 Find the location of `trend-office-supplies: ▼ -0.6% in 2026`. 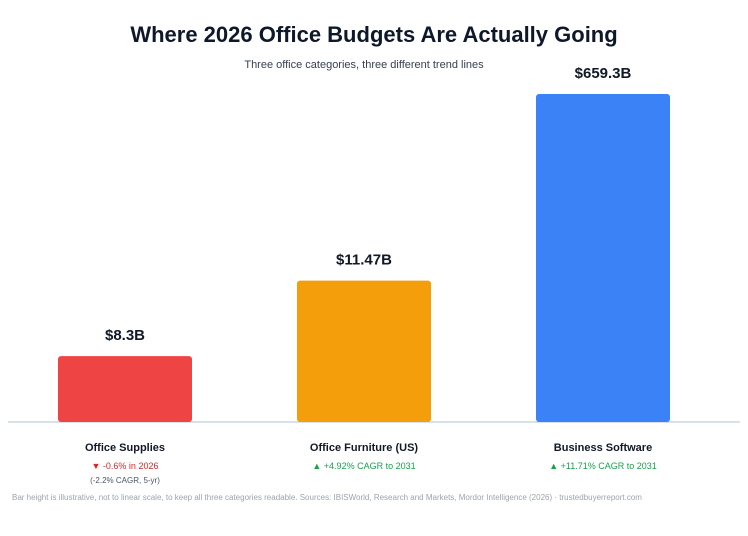

trend-office-supplies: ▼ -0.6% in 2026 is located at coordinates (125, 466).